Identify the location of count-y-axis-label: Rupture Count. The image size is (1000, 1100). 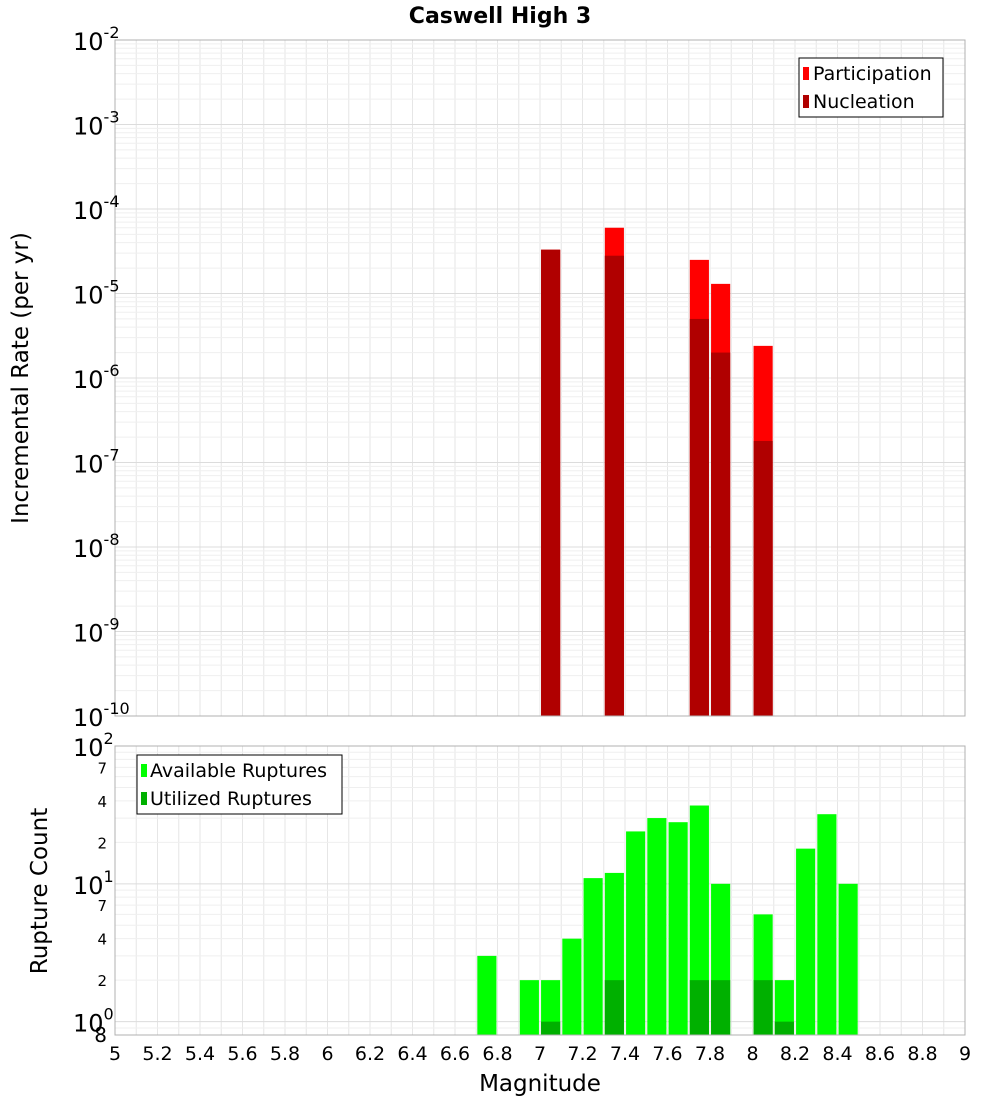
(40, 891).